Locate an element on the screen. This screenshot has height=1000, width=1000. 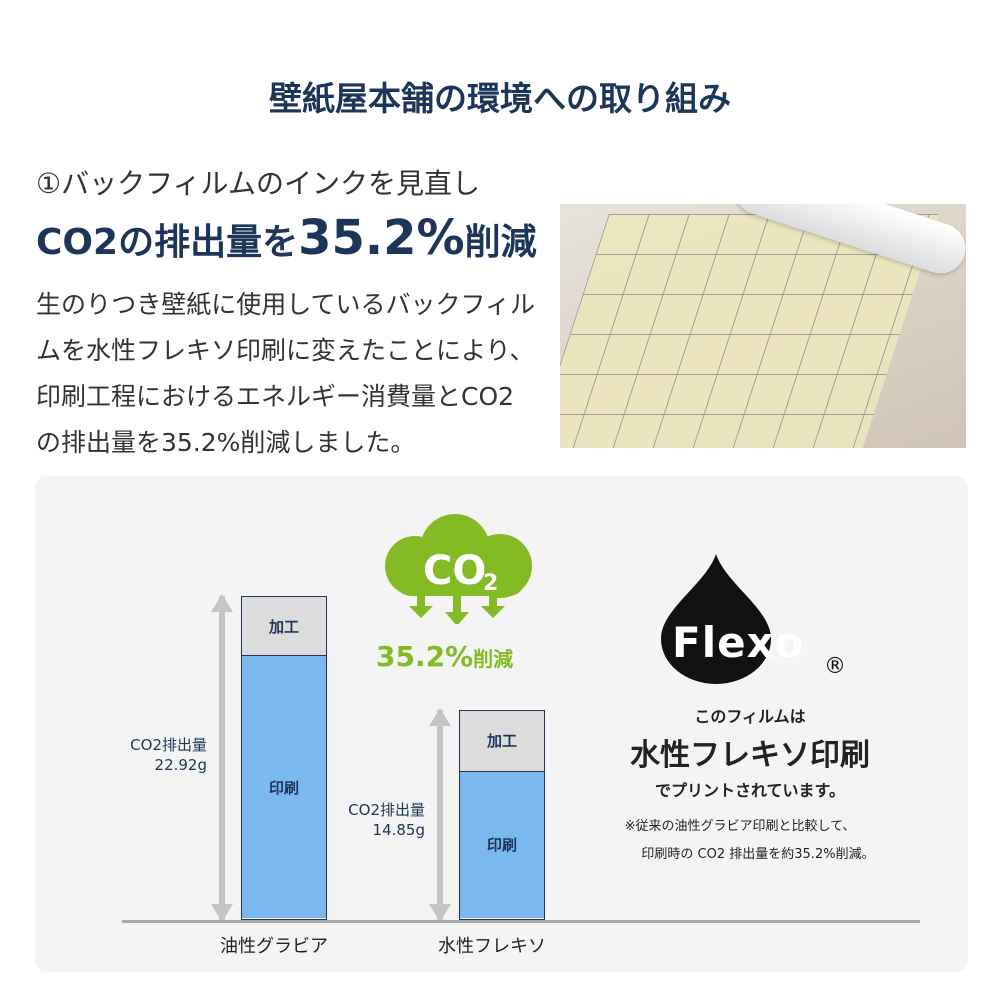
reduction-badge: 35.2%削減 is located at coordinates (444, 656).